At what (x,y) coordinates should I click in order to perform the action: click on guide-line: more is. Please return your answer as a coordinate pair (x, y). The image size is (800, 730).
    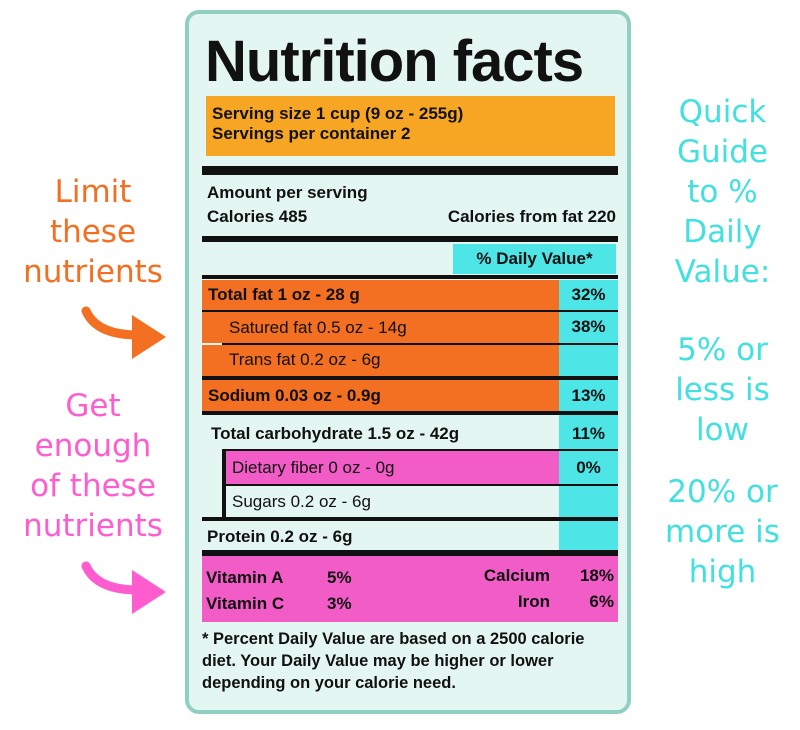
    Looking at the image, I should click on (722, 532).